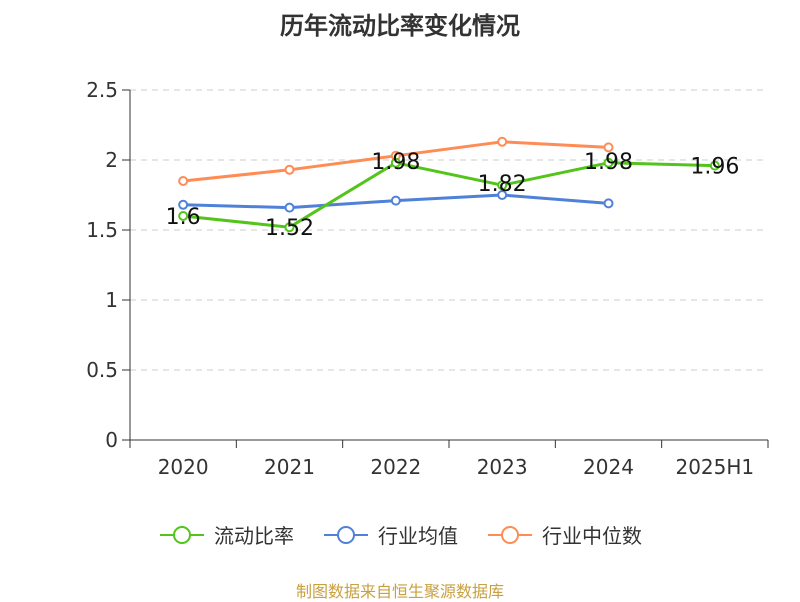 Image resolution: width=800 pixels, height=602 pixels. I want to click on y-tick-labels: 0 0.5 1 1.5 2 2.5, so click(102, 265).